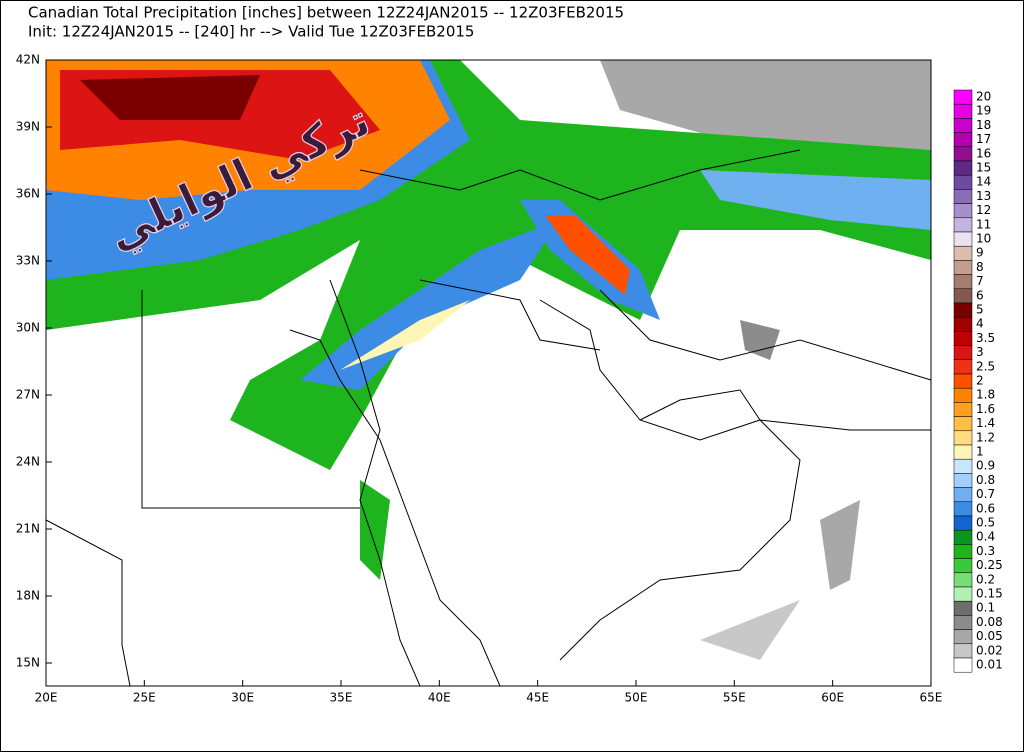  Describe the element at coordinates (28, 596) in the screenshot. I see `lat-label: 18N` at that location.